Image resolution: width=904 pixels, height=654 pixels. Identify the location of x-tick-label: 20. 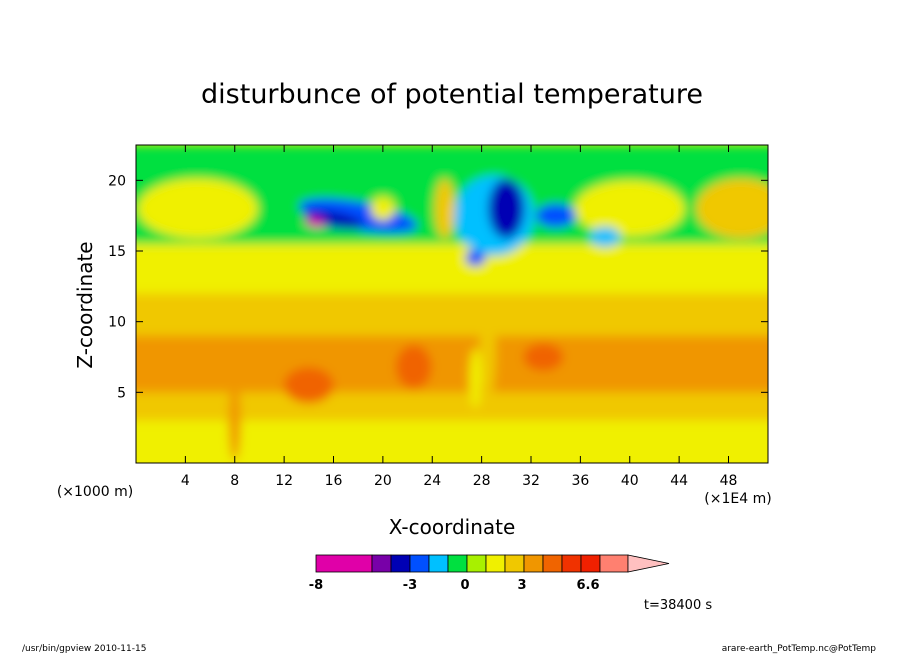
(383, 481).